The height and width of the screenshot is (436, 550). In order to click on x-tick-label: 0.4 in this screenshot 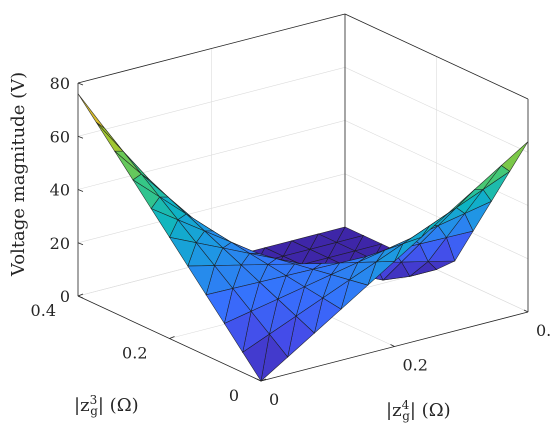, I will do `click(543, 330)`.